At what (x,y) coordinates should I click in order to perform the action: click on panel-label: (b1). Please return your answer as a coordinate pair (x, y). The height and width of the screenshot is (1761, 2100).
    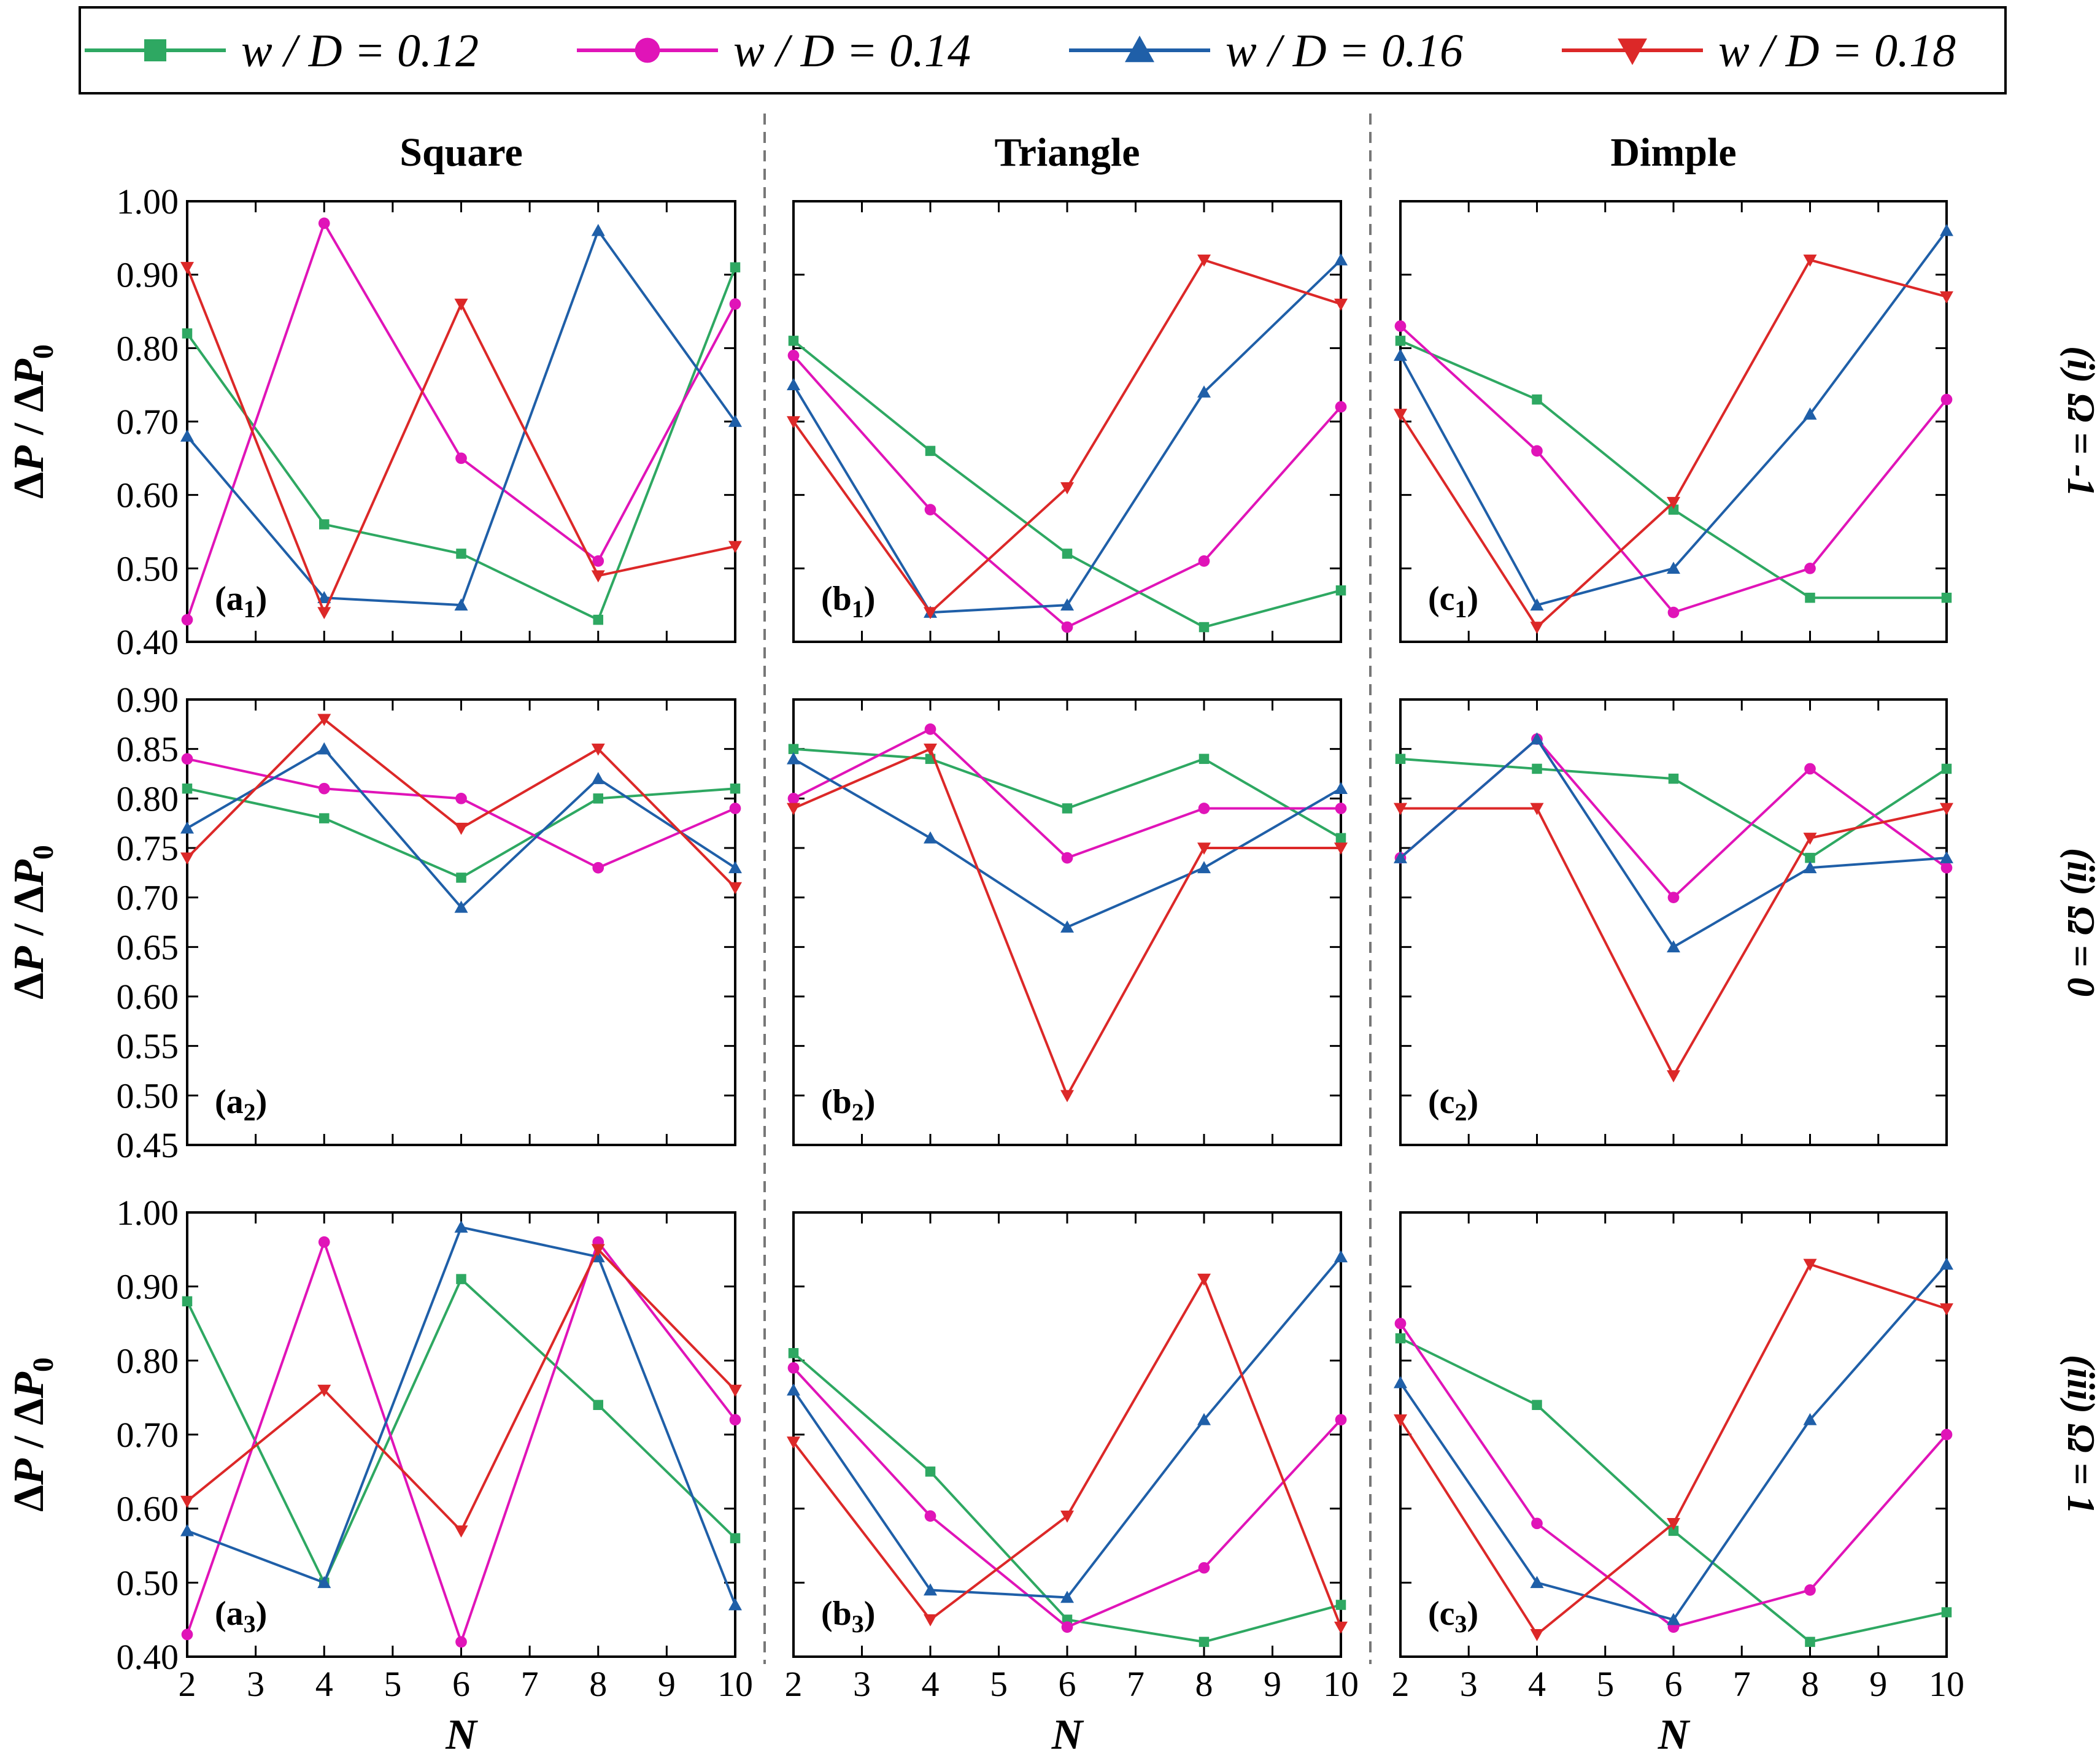
    Looking at the image, I should click on (848, 601).